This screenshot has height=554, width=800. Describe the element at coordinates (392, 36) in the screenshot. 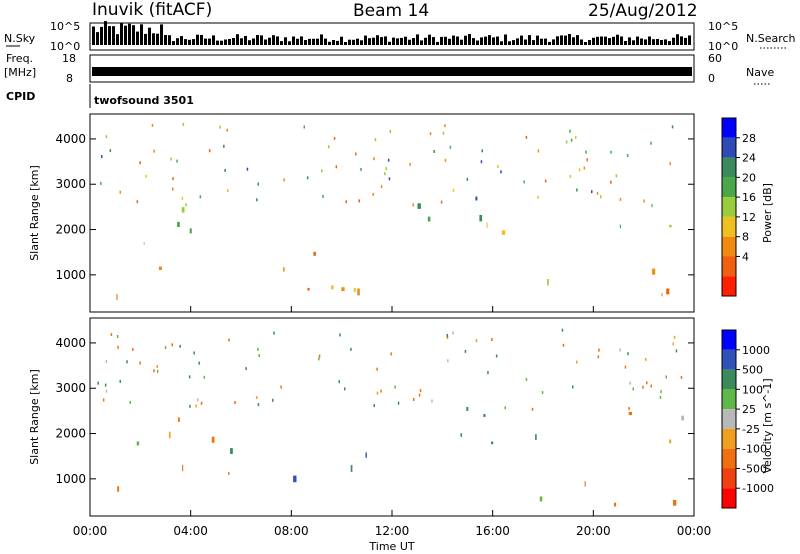

I see `noise-panel-frame` at that location.